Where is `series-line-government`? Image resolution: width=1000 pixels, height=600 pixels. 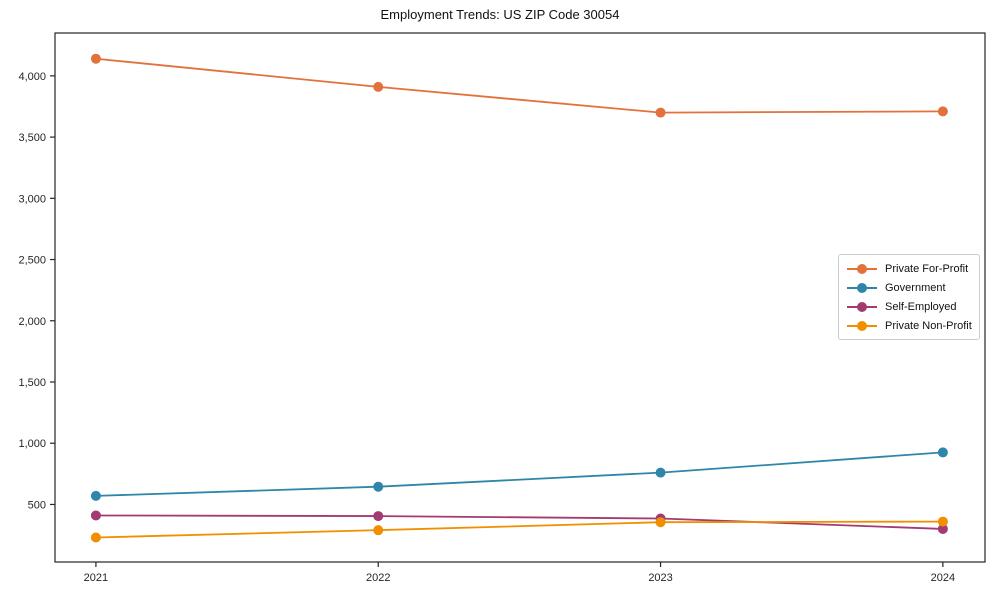 series-line-government is located at coordinates (519, 474).